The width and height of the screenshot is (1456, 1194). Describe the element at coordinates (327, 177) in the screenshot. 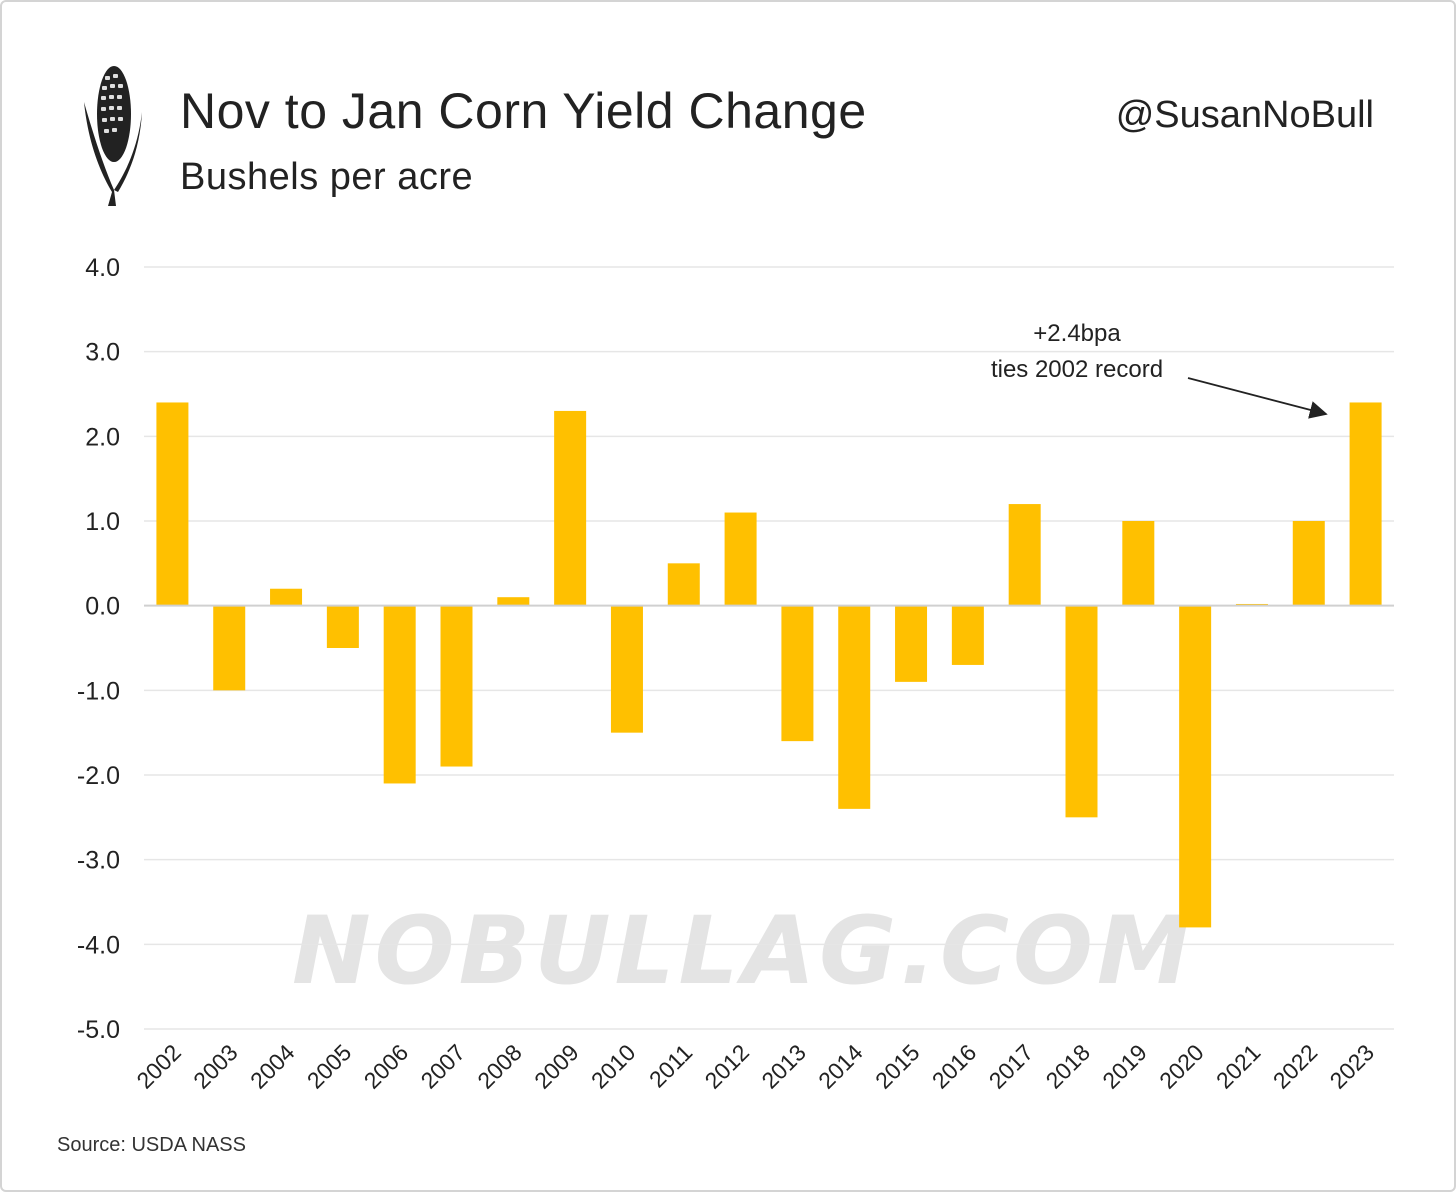

I see `chart-subtitle: Bushels per acre` at that location.